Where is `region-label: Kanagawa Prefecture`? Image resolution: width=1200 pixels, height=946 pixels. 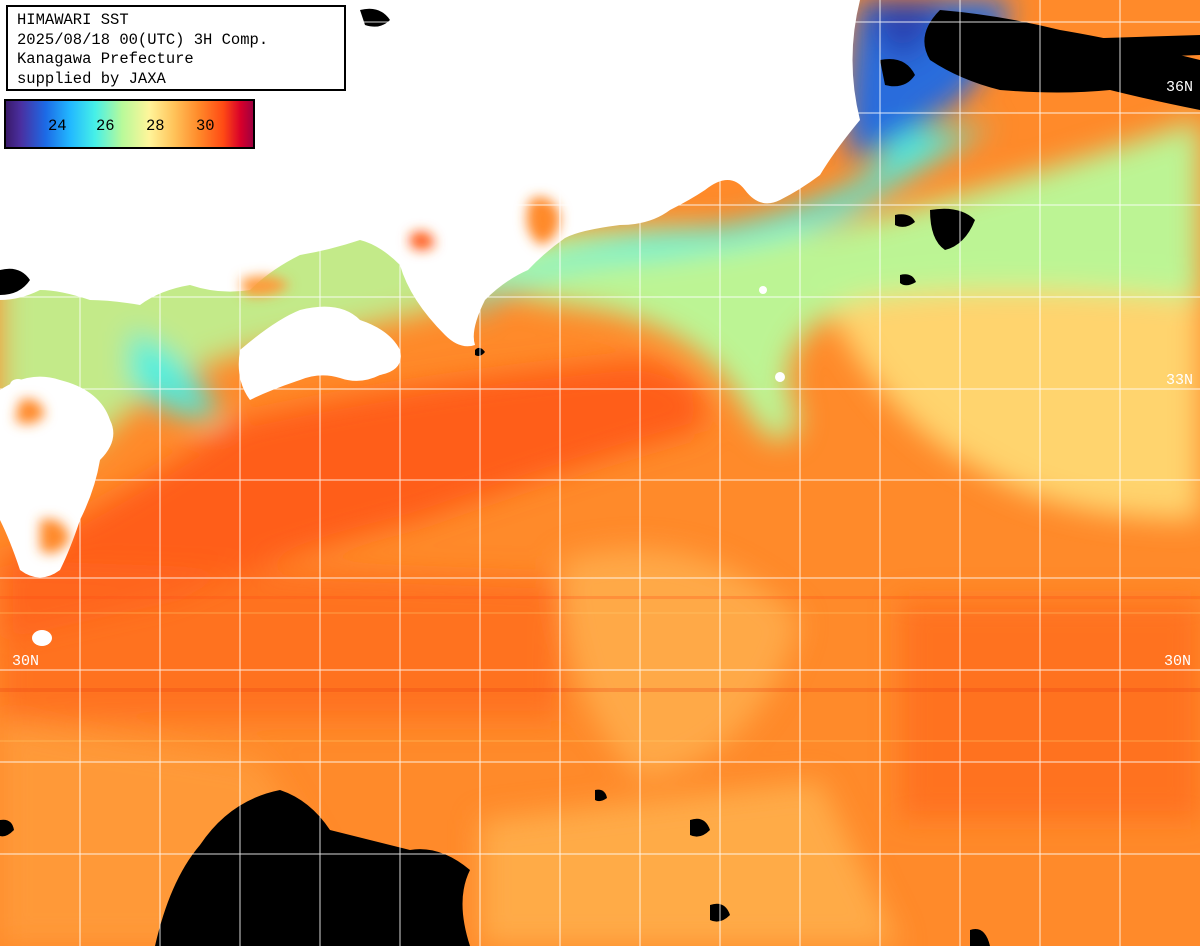
region-label: Kanagawa Prefecture is located at coordinates (105, 59).